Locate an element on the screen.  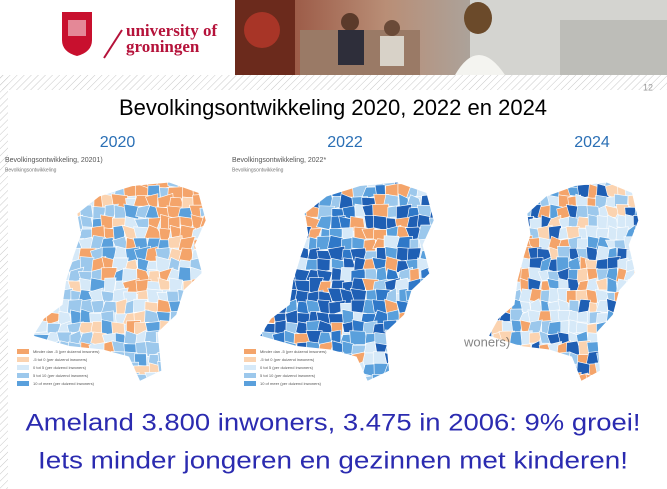
map-annotation: woners) is located at coordinates (486, 341).